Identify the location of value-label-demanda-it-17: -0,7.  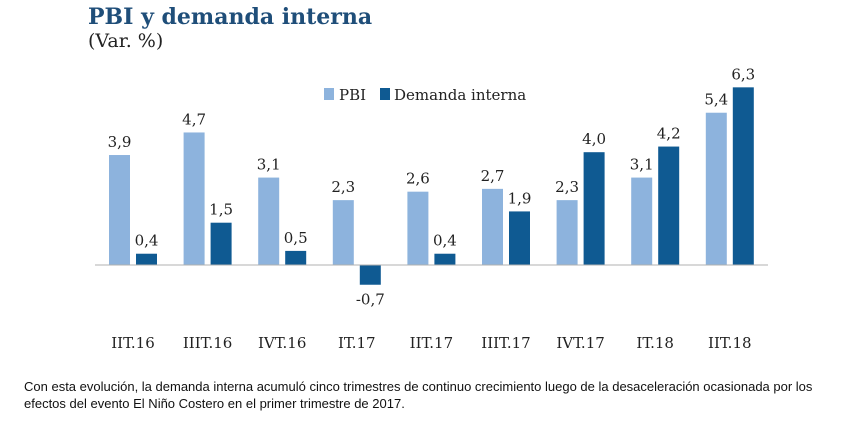
(370, 300).